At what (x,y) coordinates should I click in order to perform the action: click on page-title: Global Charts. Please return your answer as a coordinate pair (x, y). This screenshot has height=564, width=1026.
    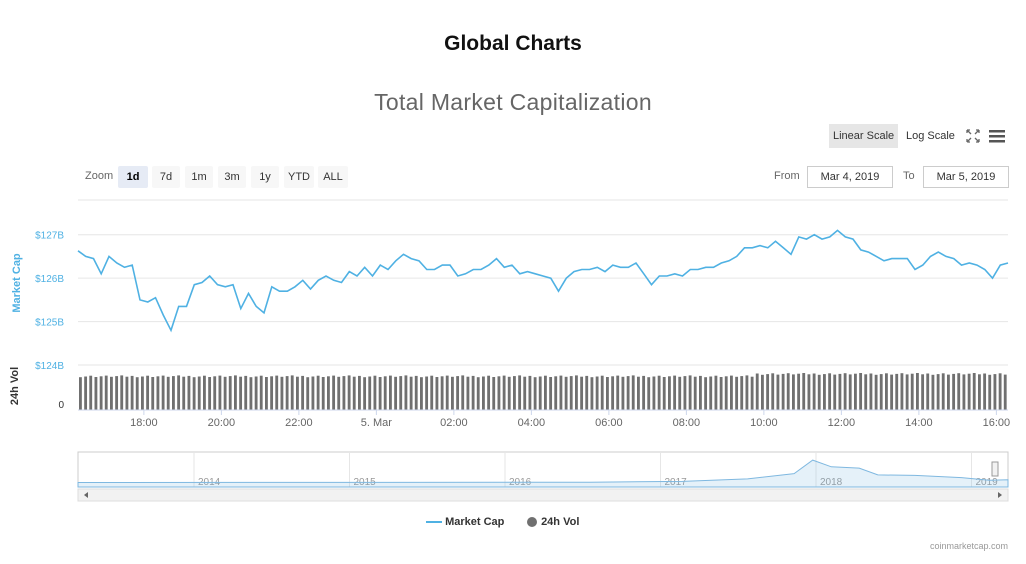
    Looking at the image, I should click on (513, 43).